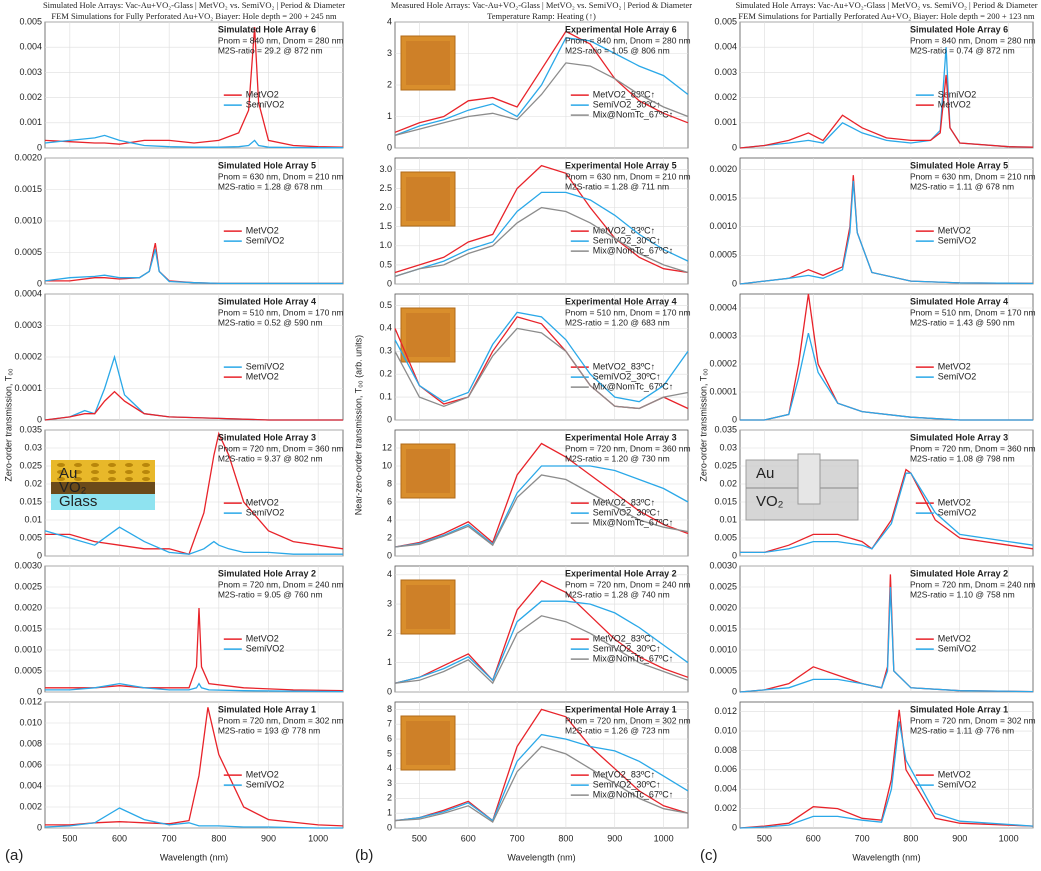 This screenshot has width=1041, height=871. I want to click on x-tick-label: 500, so click(69, 838).